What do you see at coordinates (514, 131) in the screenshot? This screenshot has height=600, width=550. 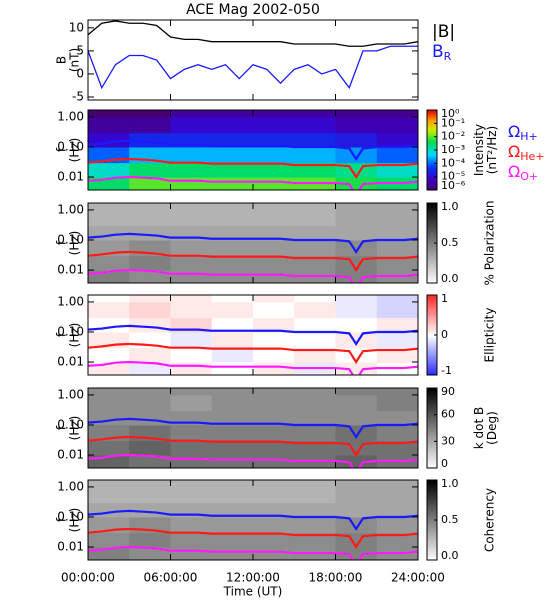 I see `ion-legend-name: Ω` at bounding box center [514, 131].